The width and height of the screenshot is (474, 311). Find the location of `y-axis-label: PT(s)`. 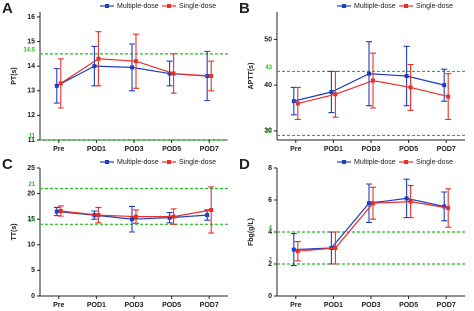

y-axis-label: PT(s) is located at coordinates (14, 76).